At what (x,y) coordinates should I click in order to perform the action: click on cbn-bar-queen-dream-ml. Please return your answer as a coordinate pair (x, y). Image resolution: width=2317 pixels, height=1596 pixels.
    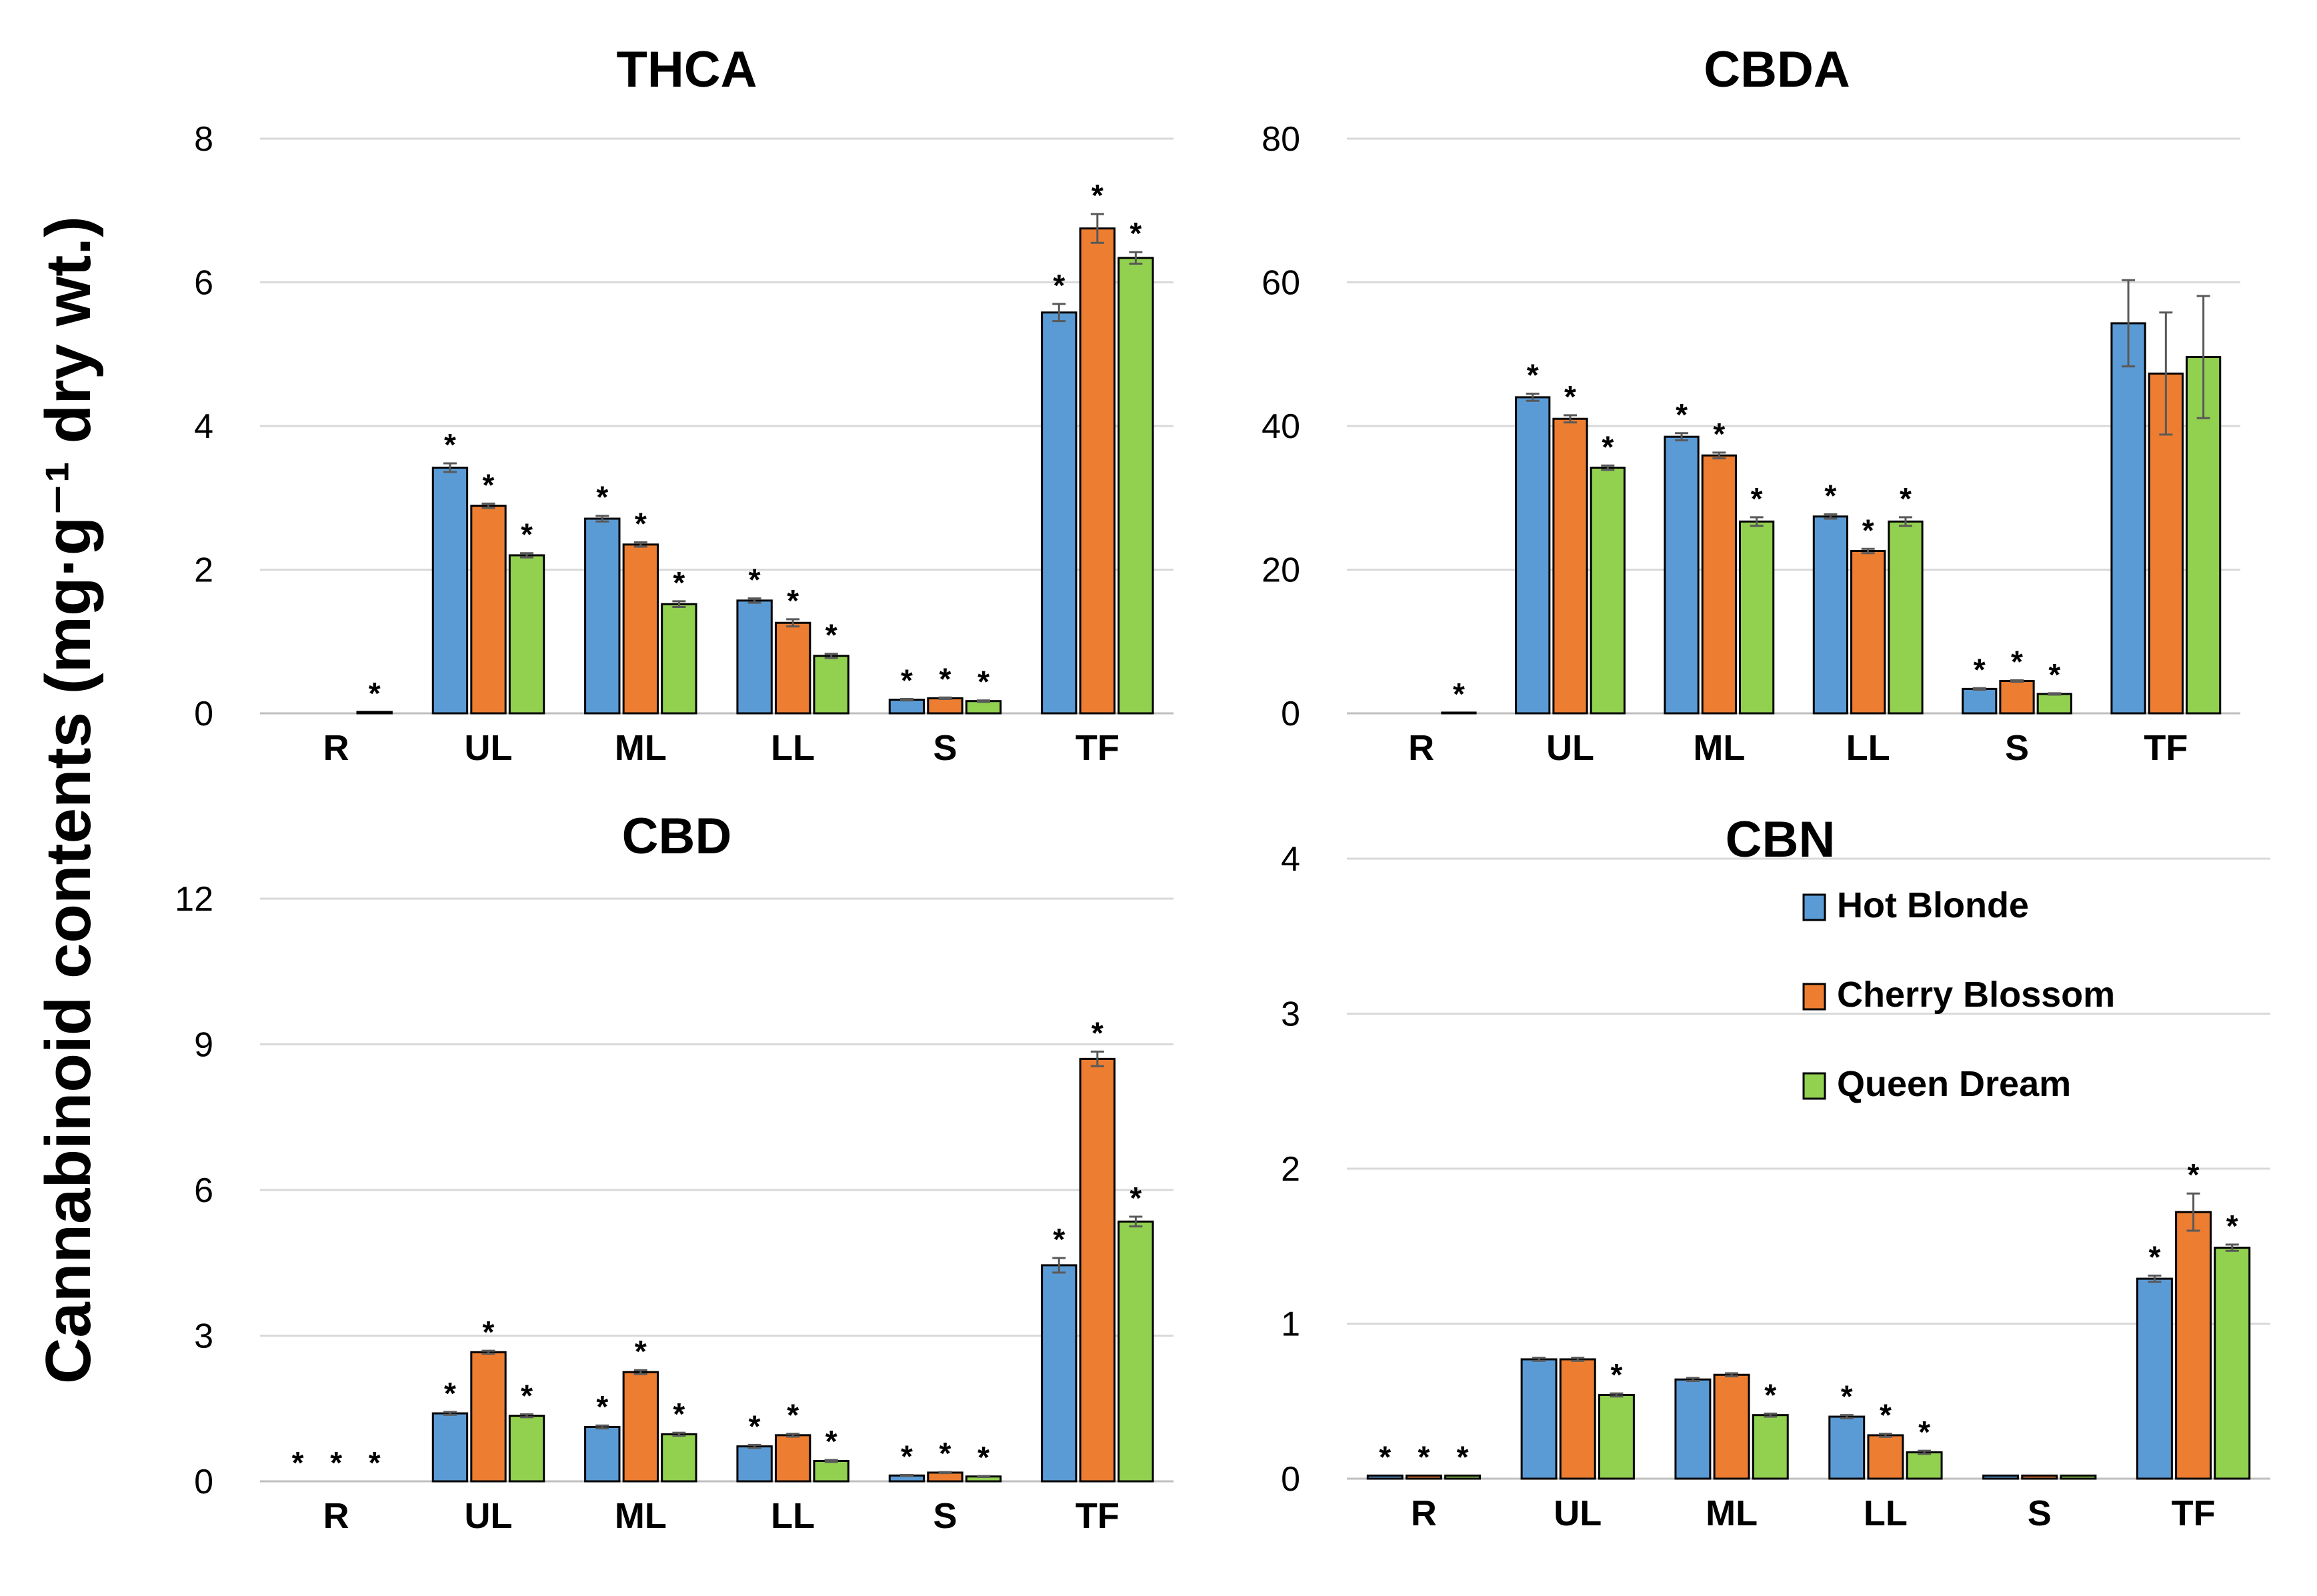
    Looking at the image, I should click on (1771, 1447).